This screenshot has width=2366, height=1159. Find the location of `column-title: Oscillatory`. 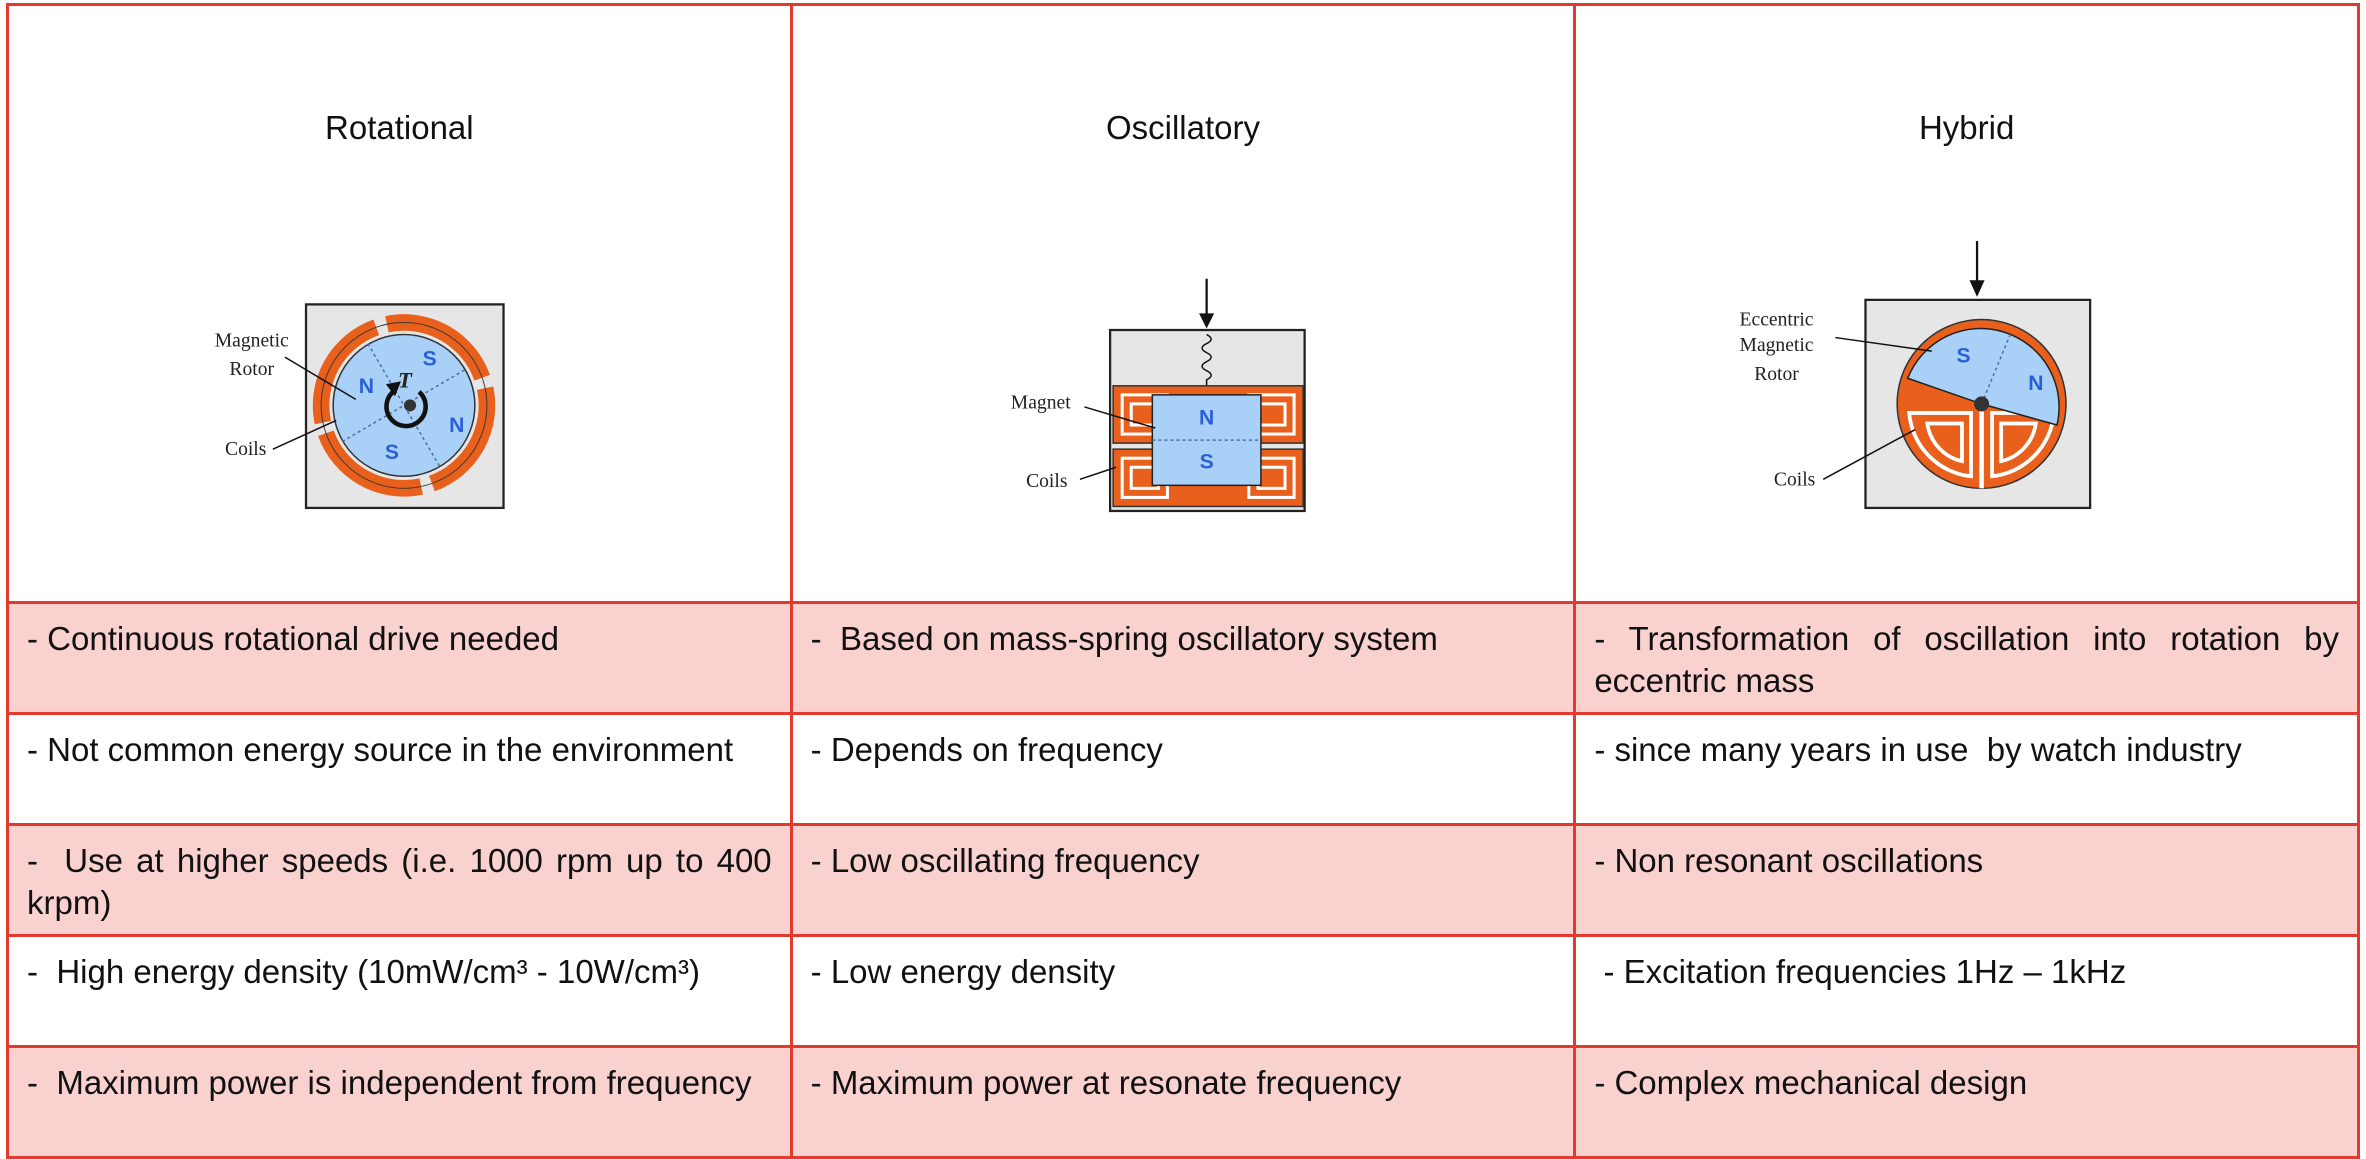

column-title: Oscillatory is located at coordinates (1182, 127).